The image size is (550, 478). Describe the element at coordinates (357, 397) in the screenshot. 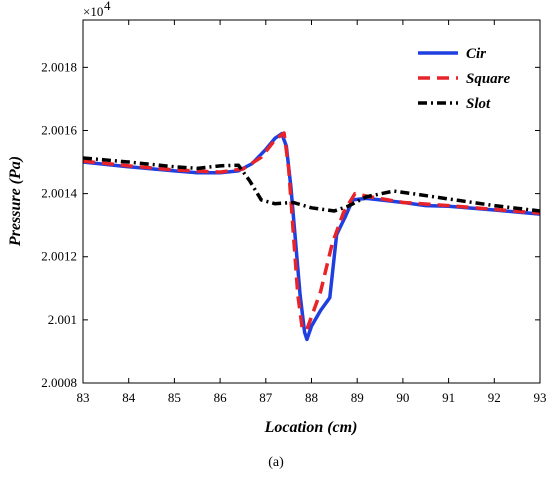

I see `x-tick-label: 89` at that location.